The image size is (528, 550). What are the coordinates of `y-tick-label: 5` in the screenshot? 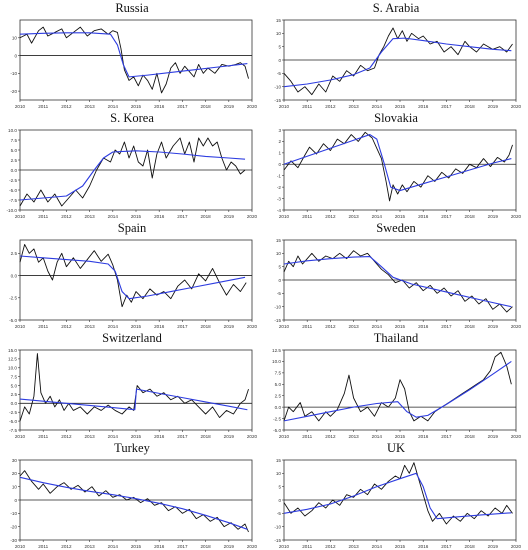 It's located at (279, 266).